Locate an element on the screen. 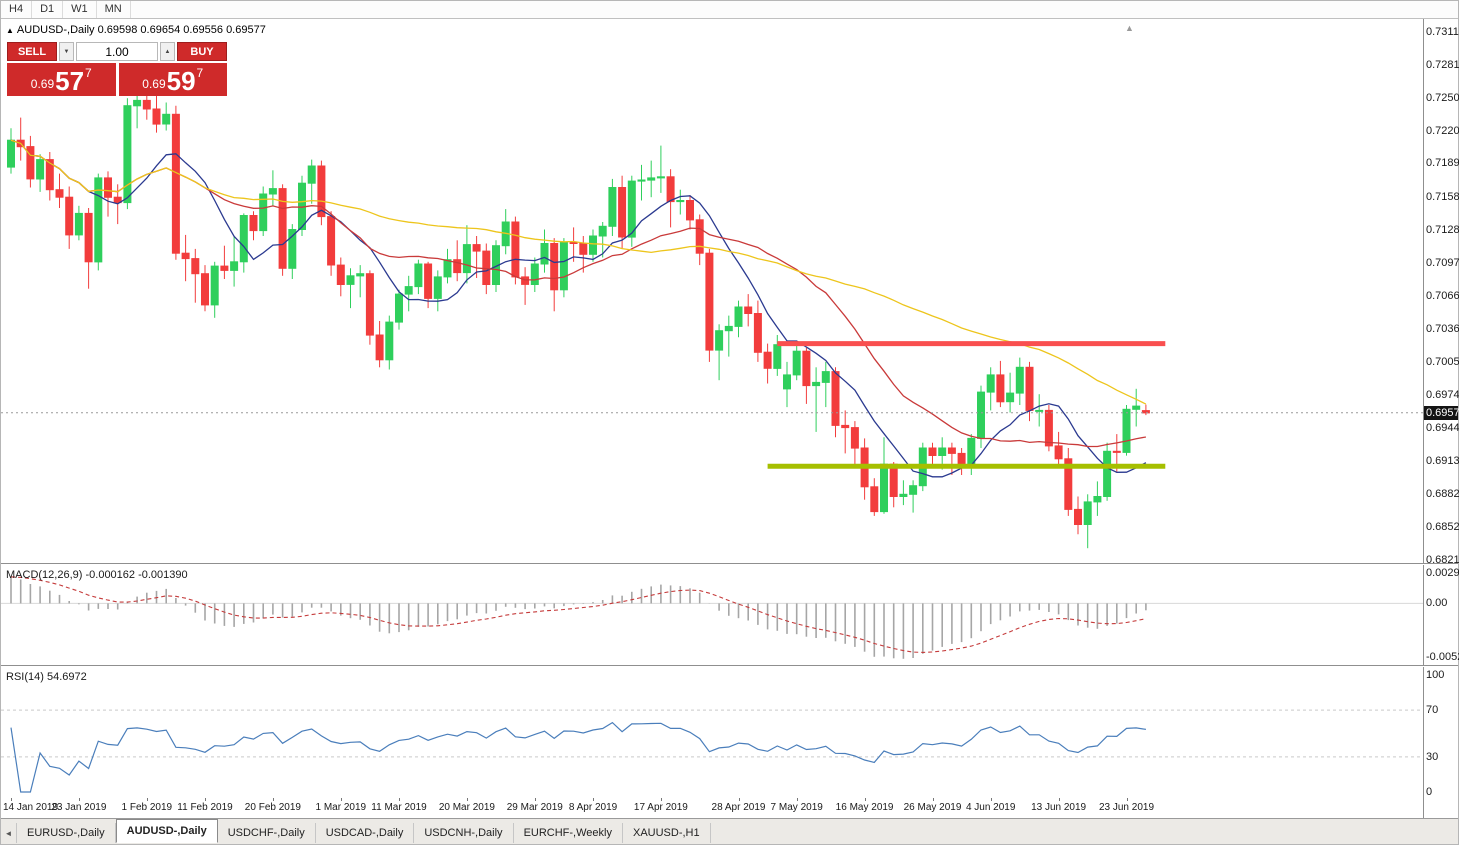 This screenshot has width=1459, height=845. chart-tab-eurchf-weekly: EURCHF-,Weekly is located at coordinates (568, 833).